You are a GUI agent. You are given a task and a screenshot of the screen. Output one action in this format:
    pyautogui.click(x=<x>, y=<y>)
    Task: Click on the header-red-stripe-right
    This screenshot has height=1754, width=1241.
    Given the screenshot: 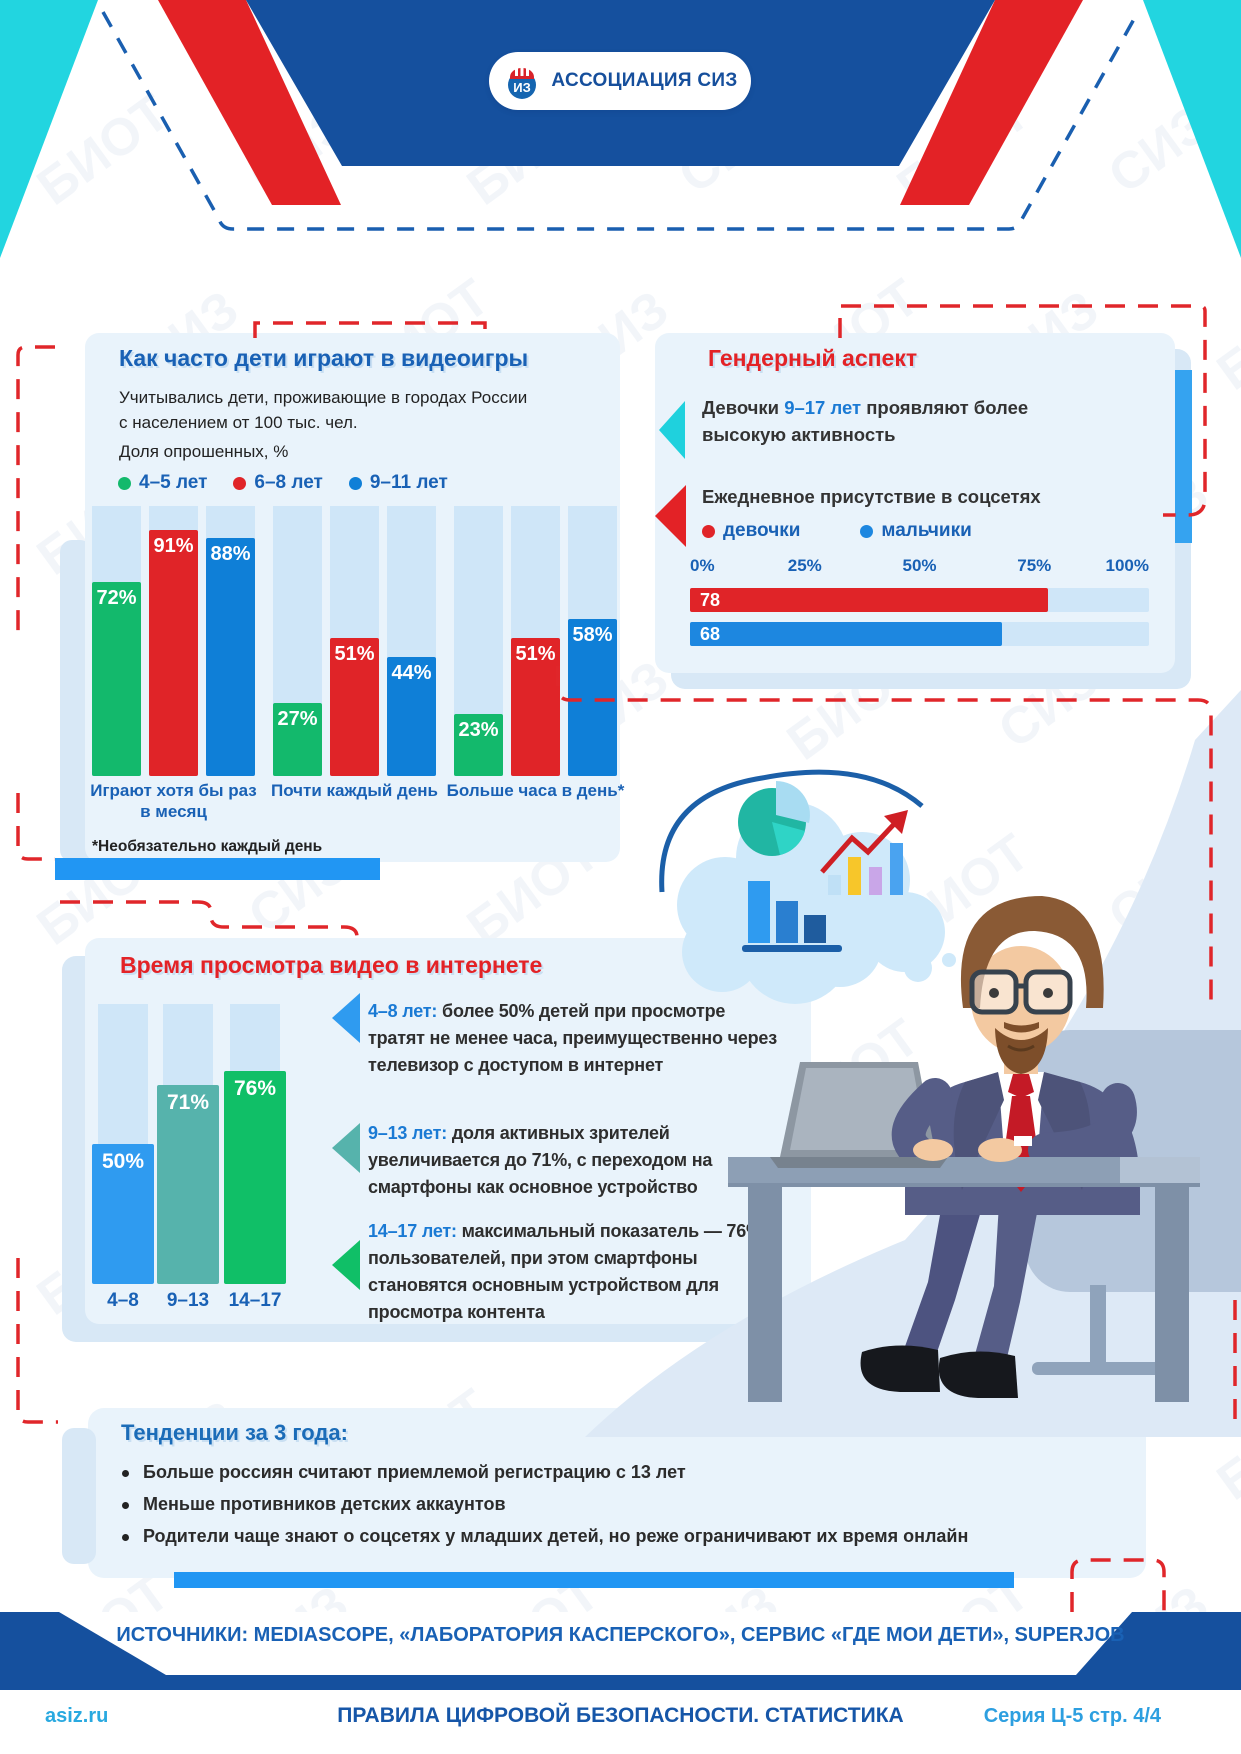 What is the action you would take?
    pyautogui.click(x=991, y=102)
    